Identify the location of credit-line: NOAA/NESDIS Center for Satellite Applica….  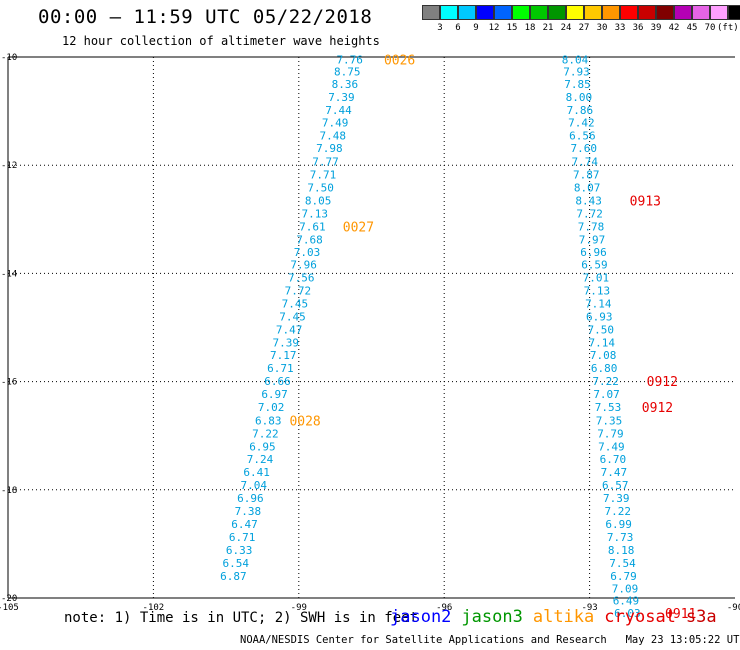
(490, 640).